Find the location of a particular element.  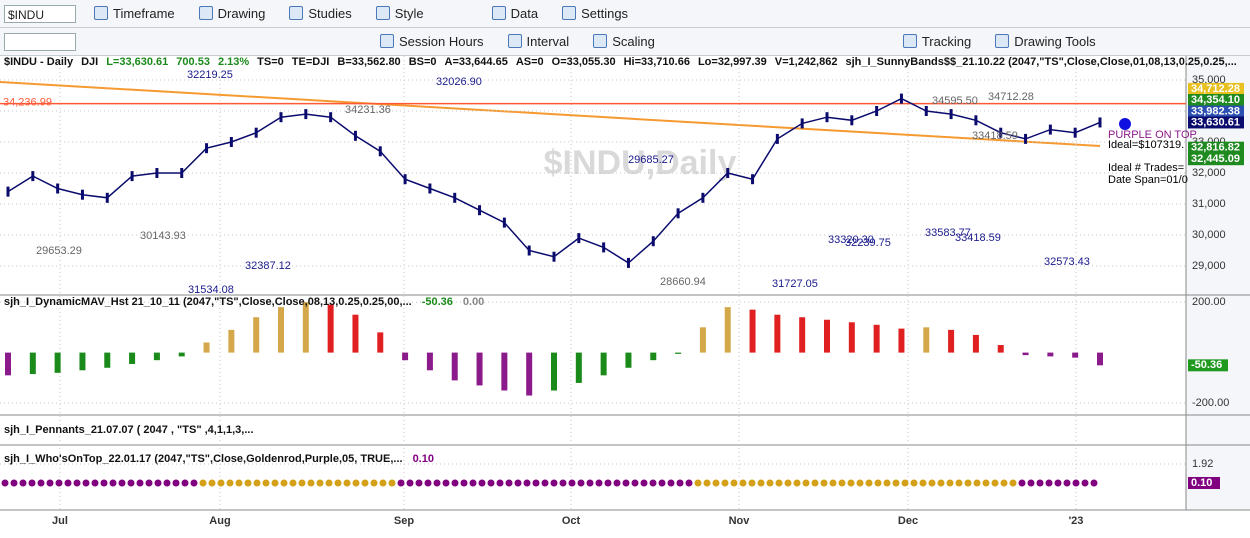

signal-dot is located at coordinates (1125, 124).